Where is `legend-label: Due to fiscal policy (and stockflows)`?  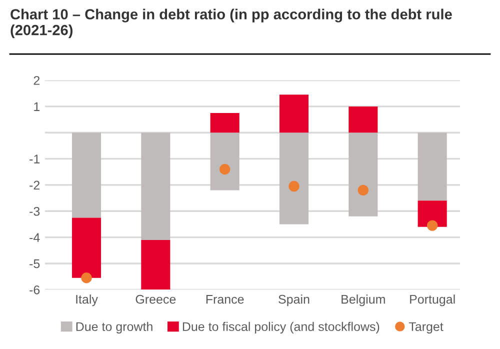 legend-label: Due to fiscal policy (and stockflows) is located at coordinates (281, 328).